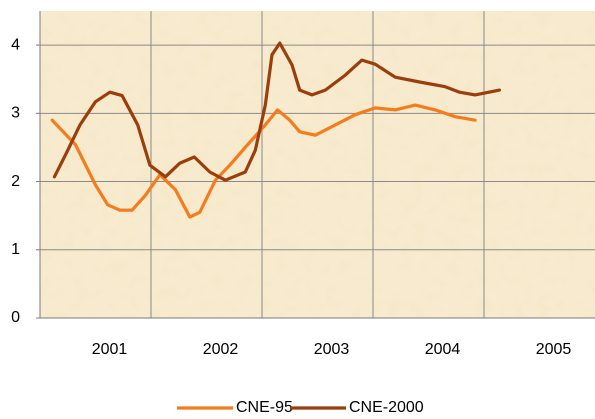  I want to click on legend-label: CNE-2000, so click(386, 407).